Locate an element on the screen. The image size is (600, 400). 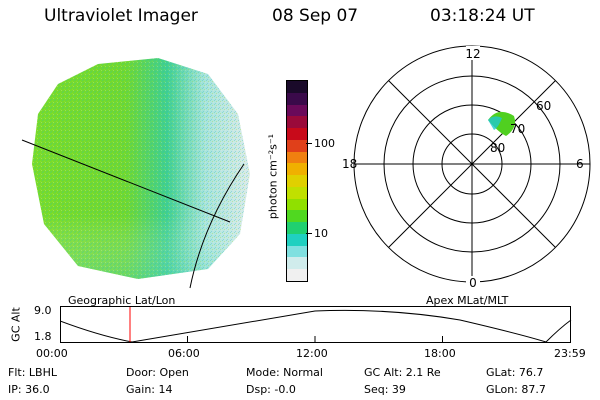
x-tick-1200: 12:00 is located at coordinates (312, 353).